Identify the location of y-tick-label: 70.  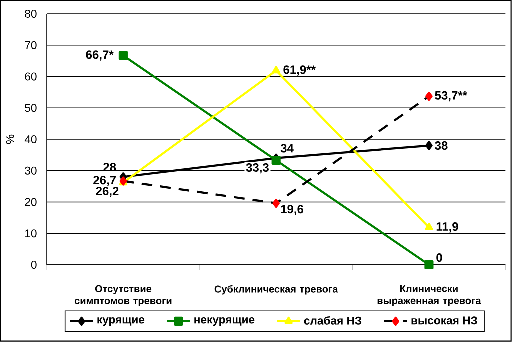
(31, 45).